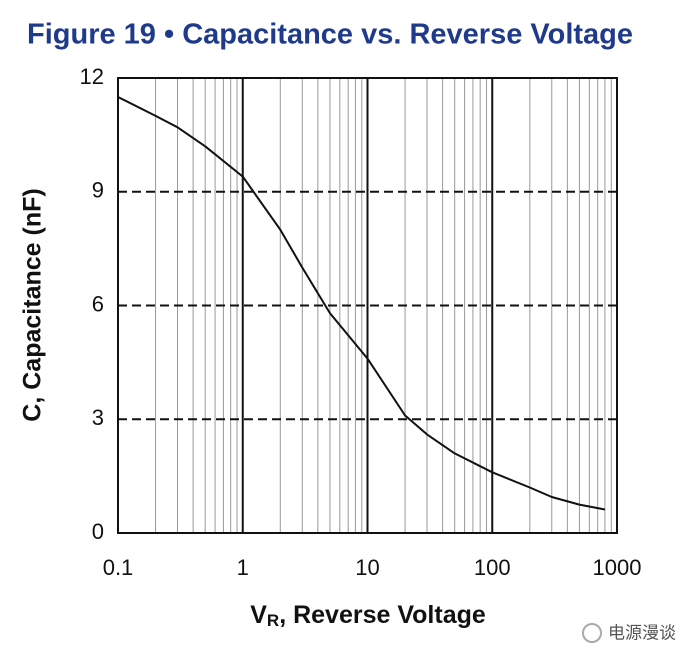 This screenshot has height=666, width=700. Describe the element at coordinates (273, 620) in the screenshot. I see `x-axis-title-sub: R` at that location.